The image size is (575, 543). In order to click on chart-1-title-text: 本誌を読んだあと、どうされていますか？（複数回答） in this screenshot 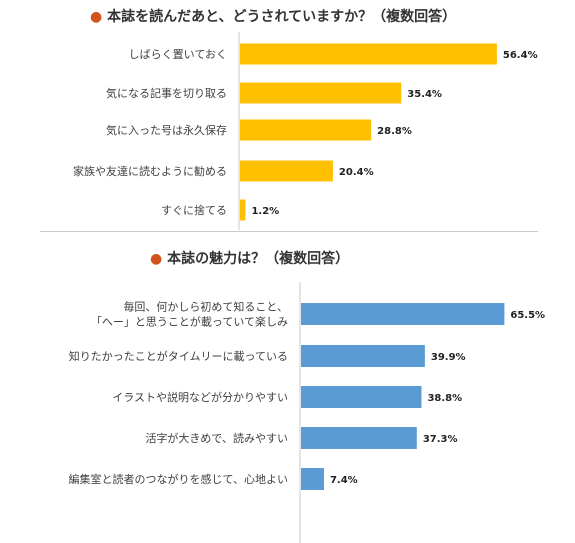, I will do `click(282, 17)`.